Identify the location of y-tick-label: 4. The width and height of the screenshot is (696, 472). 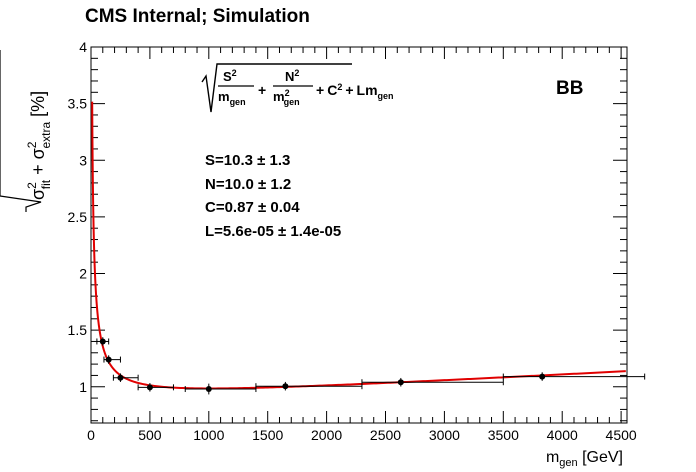
(83, 47).